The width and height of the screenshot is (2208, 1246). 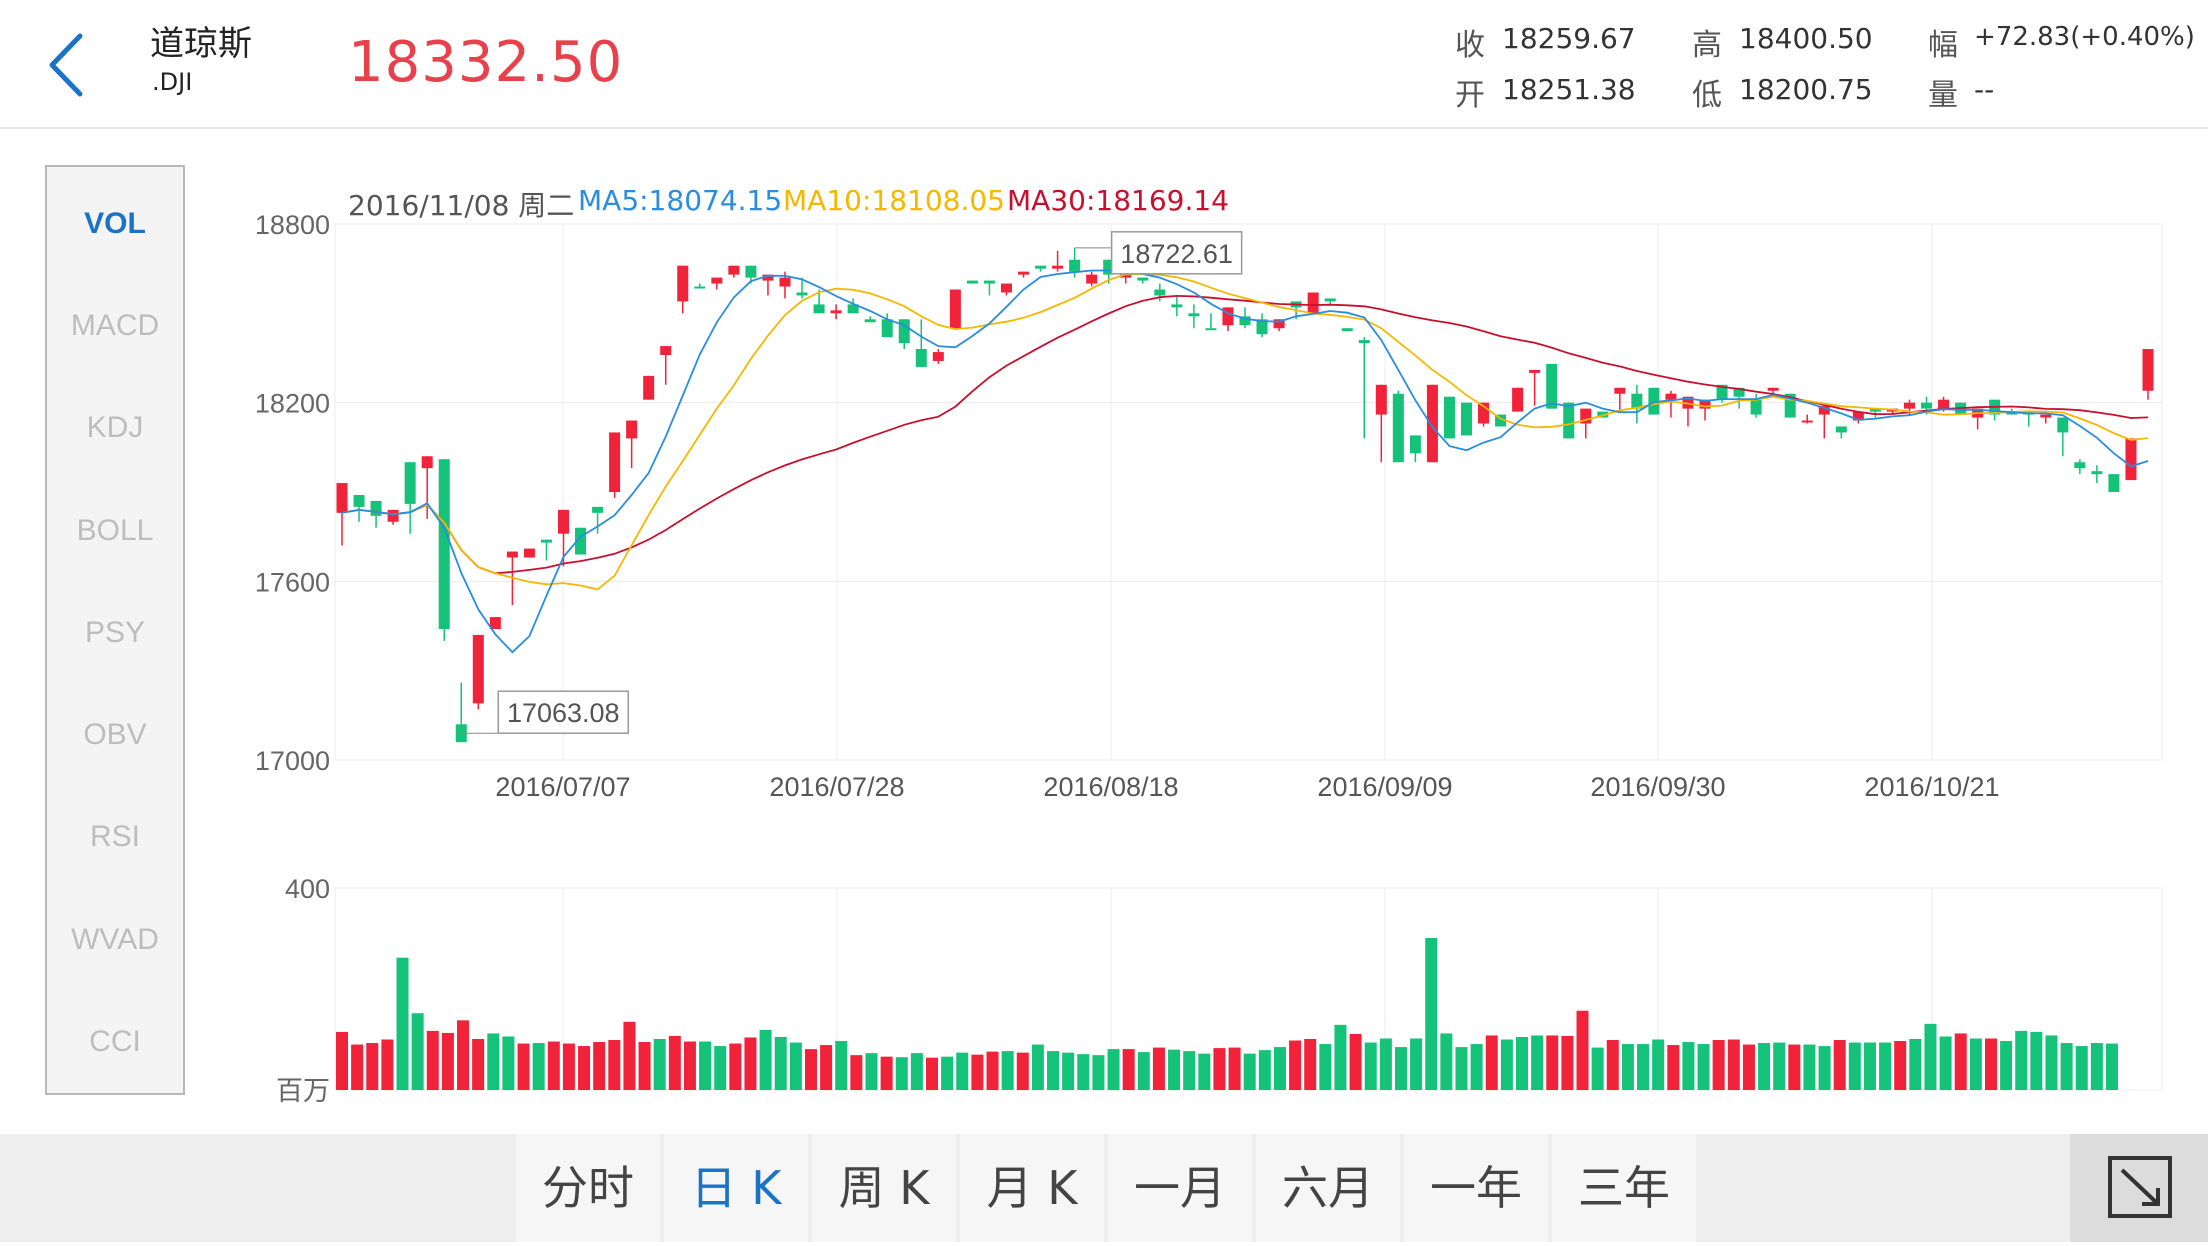 I want to click on tab-three-years: 三年, so click(x=1624, y=1188).